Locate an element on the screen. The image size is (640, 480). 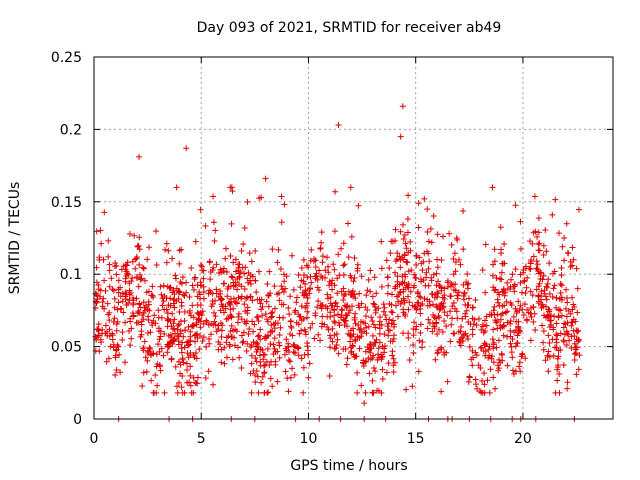
y-tick-labels: 0 0.05 0.1 0.15 0.2 0.25 is located at coordinates (66, 239).